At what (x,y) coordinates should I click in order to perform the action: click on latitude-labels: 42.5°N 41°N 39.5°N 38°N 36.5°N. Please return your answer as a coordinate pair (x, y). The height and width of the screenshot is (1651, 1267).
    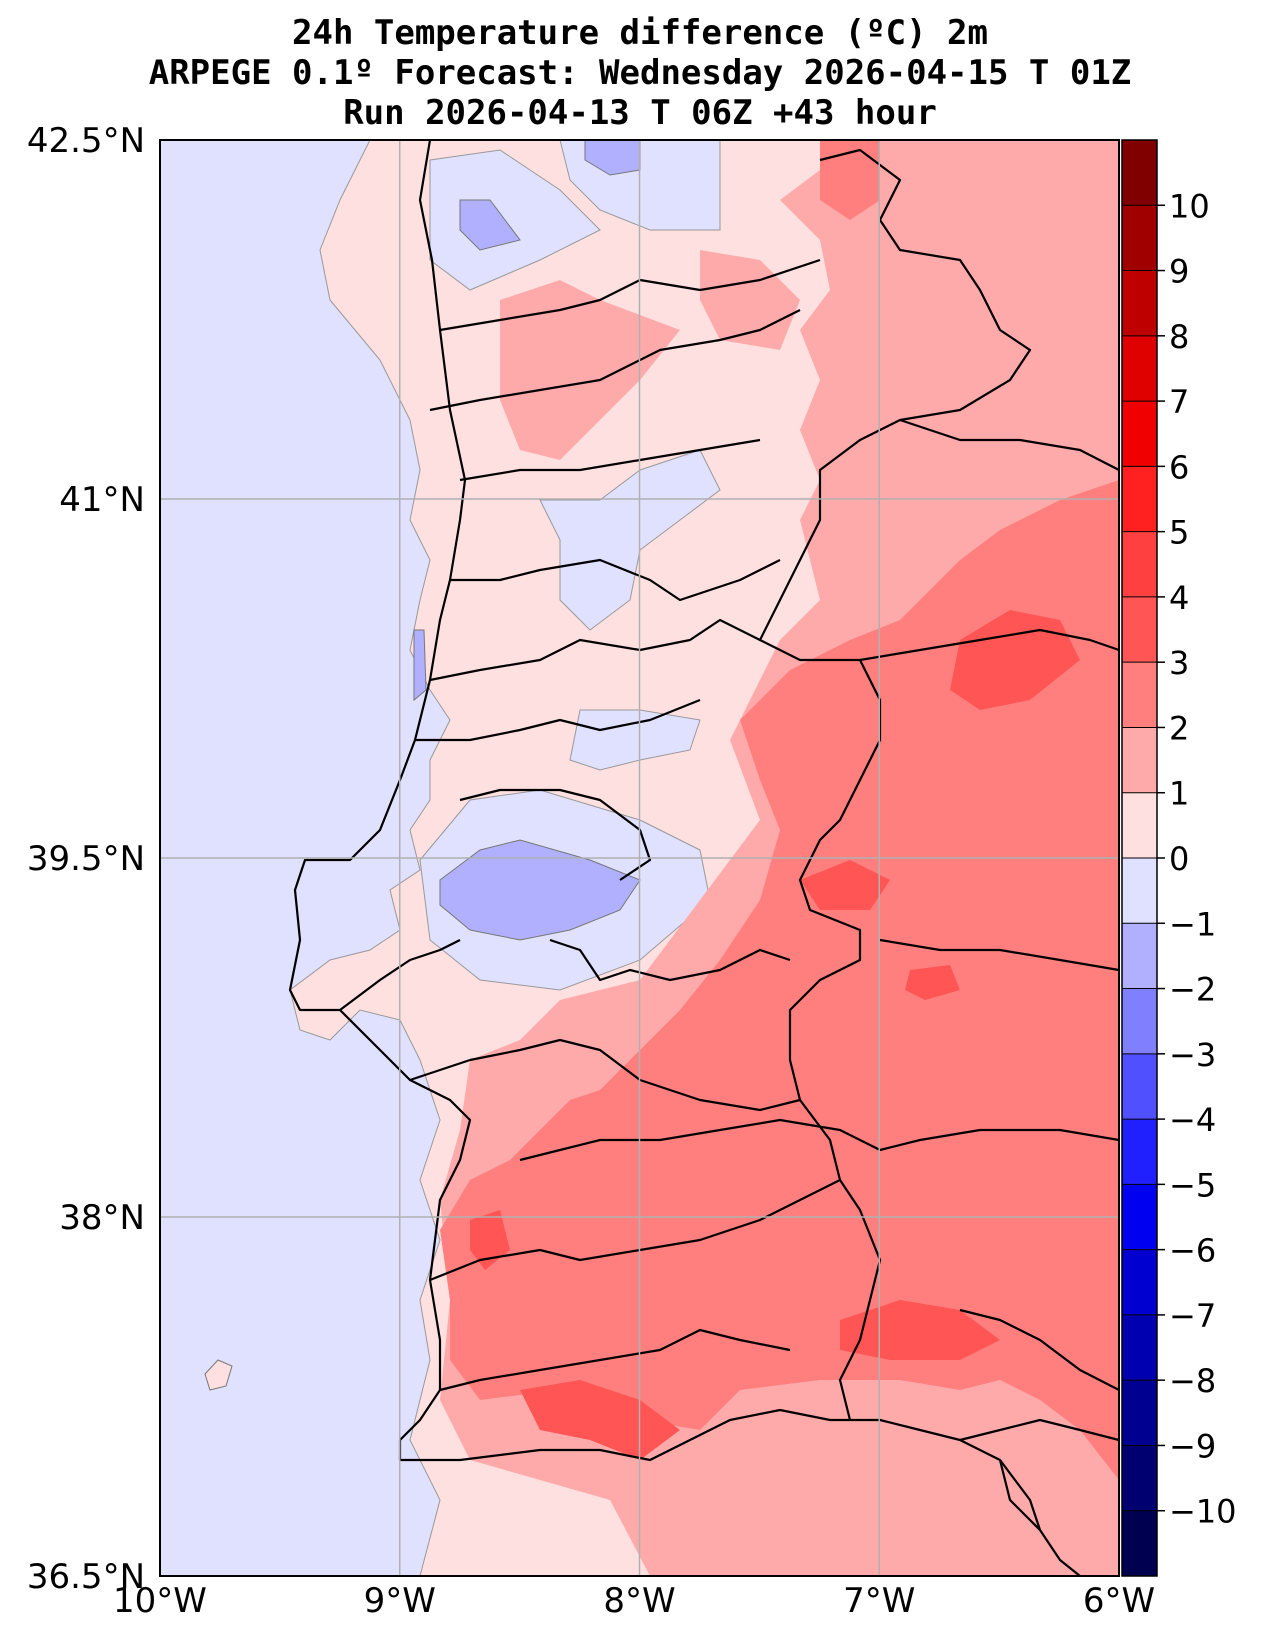
    Looking at the image, I should click on (86, 859).